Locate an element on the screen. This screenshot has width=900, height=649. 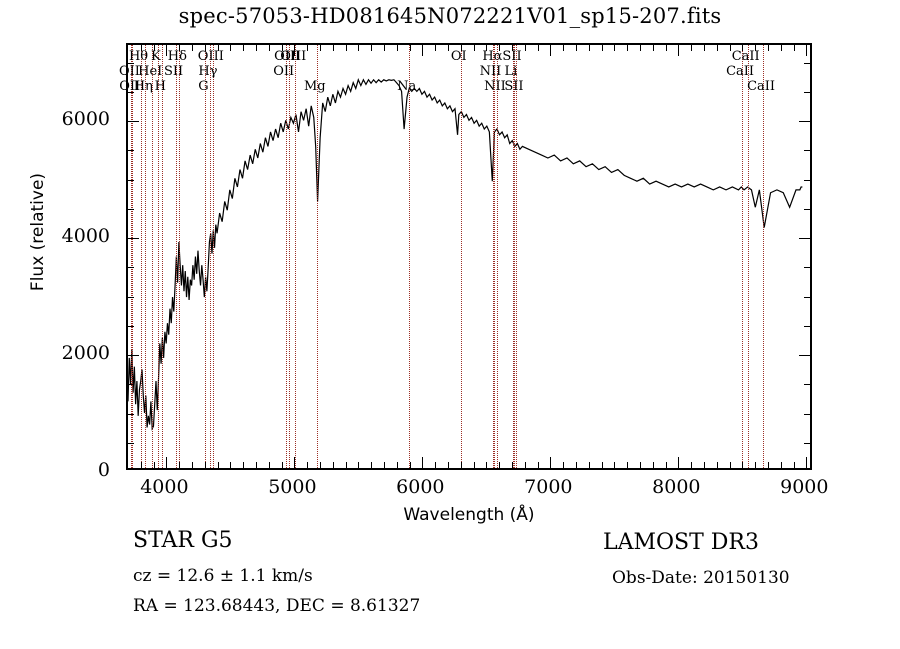
line-label-H-3968: H is located at coordinates (160, 86).